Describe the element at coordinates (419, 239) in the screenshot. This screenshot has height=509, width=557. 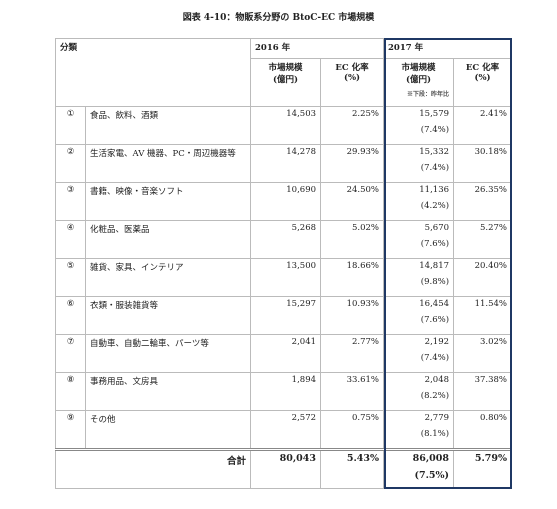
I see `size-2017: 5,670 (7.6%)` at that location.